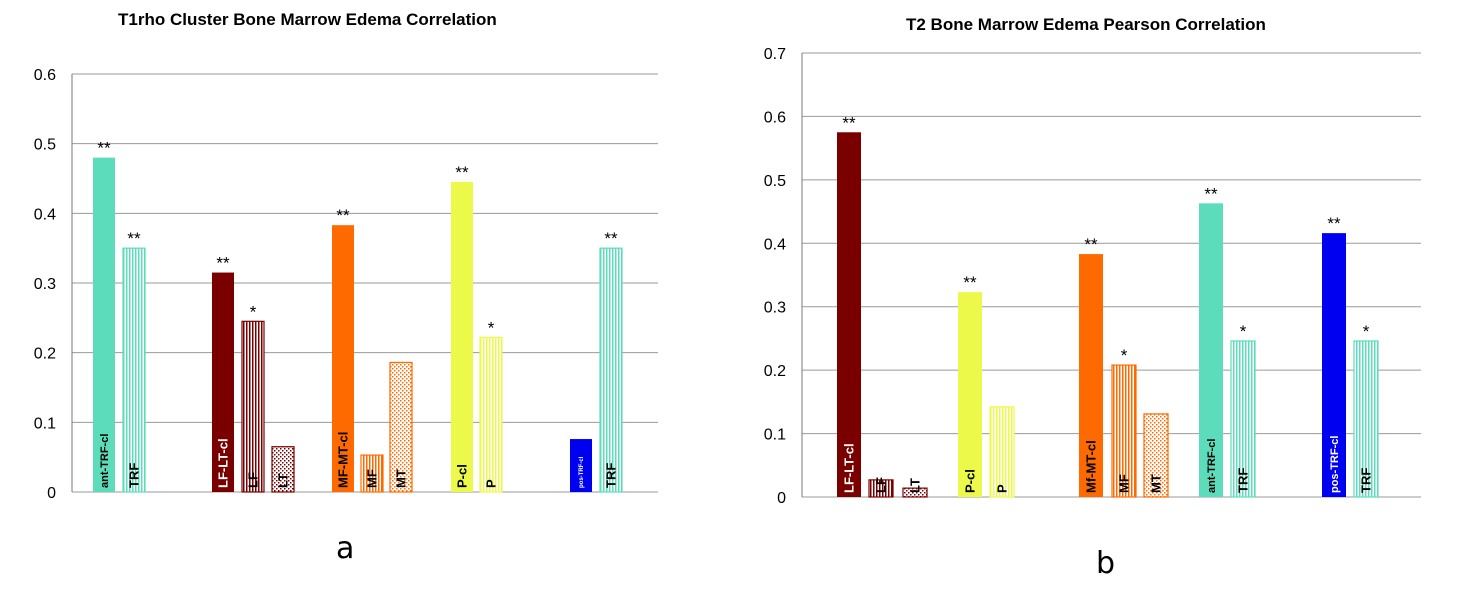 This screenshot has width=1467, height=594. Describe the element at coordinates (1091, 466) in the screenshot. I see `bar-label: Mf-MT-cl` at that location.